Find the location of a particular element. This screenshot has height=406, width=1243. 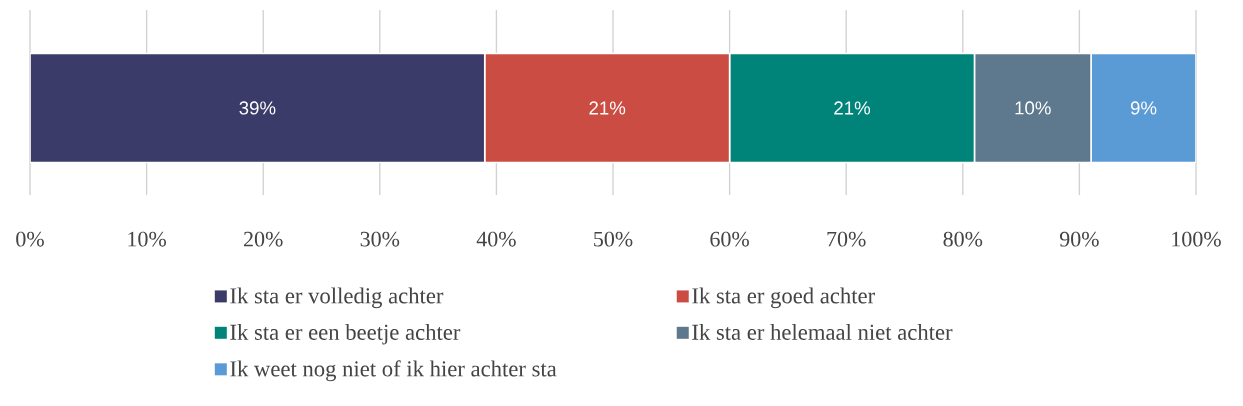

x-tick-label: 80% is located at coordinates (963, 239).